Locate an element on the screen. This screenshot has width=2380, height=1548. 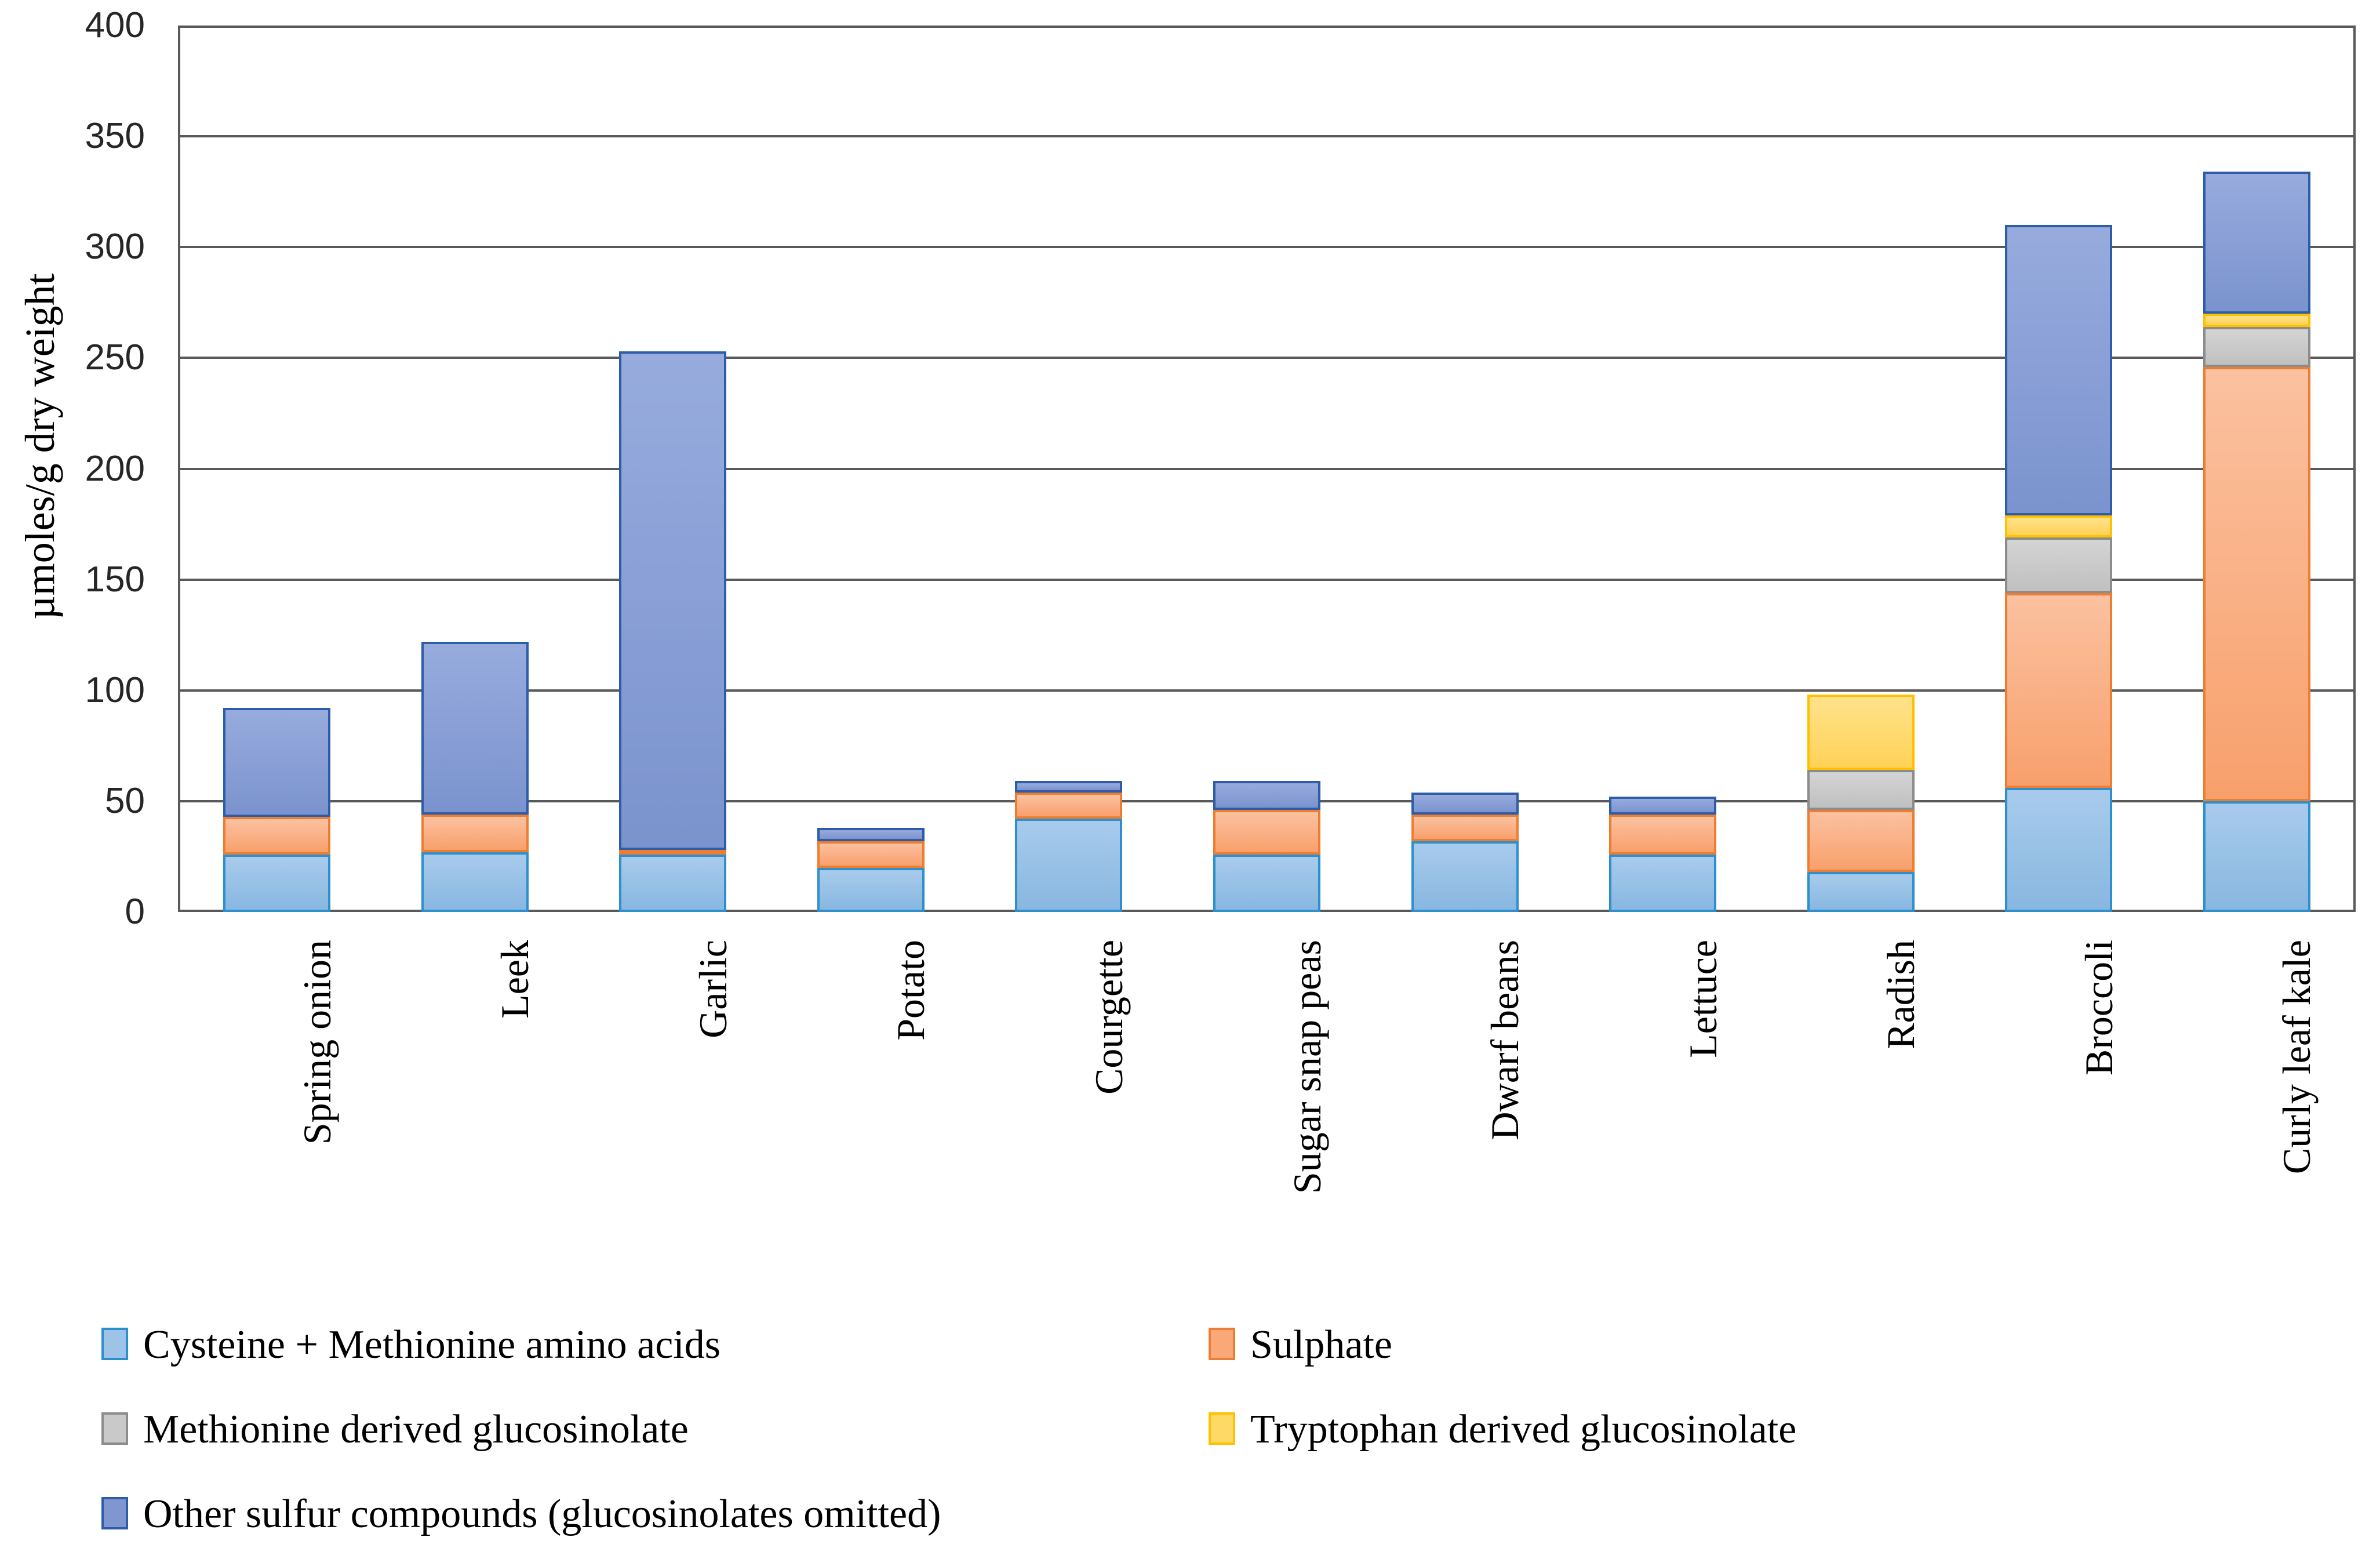
legend-label-sulphate: Sulphate is located at coordinates (1321, 1344).